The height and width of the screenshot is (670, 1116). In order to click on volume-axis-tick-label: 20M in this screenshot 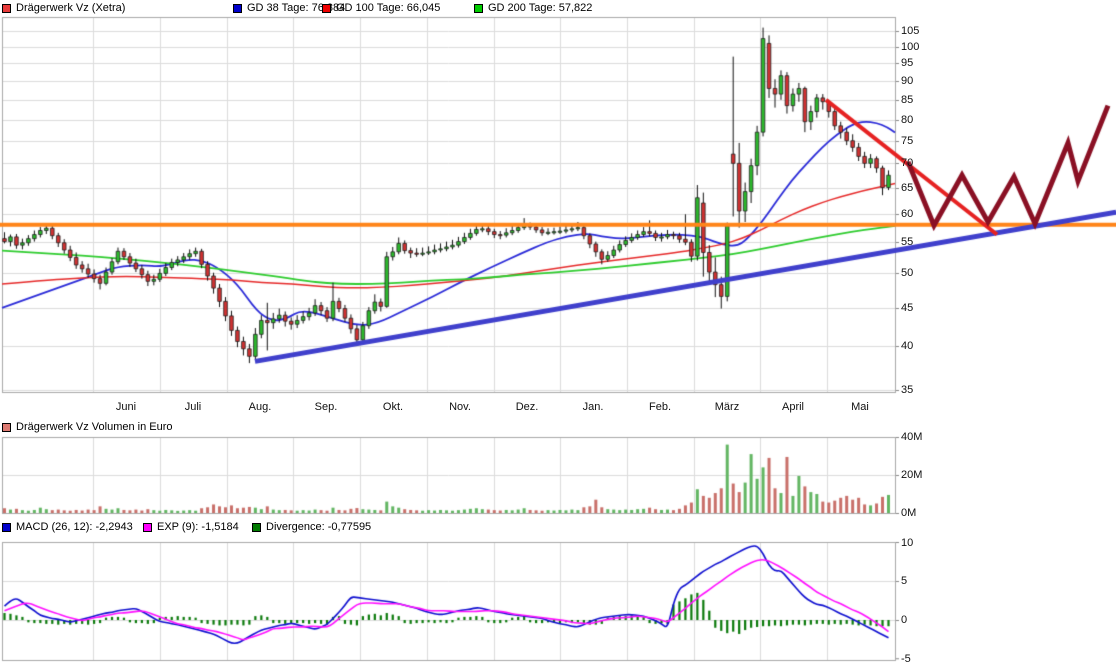, I will do `click(912, 475)`.